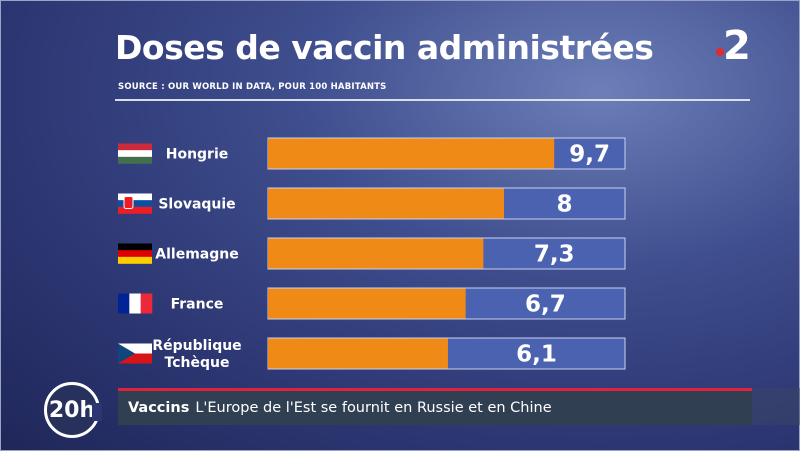  What do you see at coordinates (196, 255) in the screenshot?
I see `category-label: Allemagne` at bounding box center [196, 255].